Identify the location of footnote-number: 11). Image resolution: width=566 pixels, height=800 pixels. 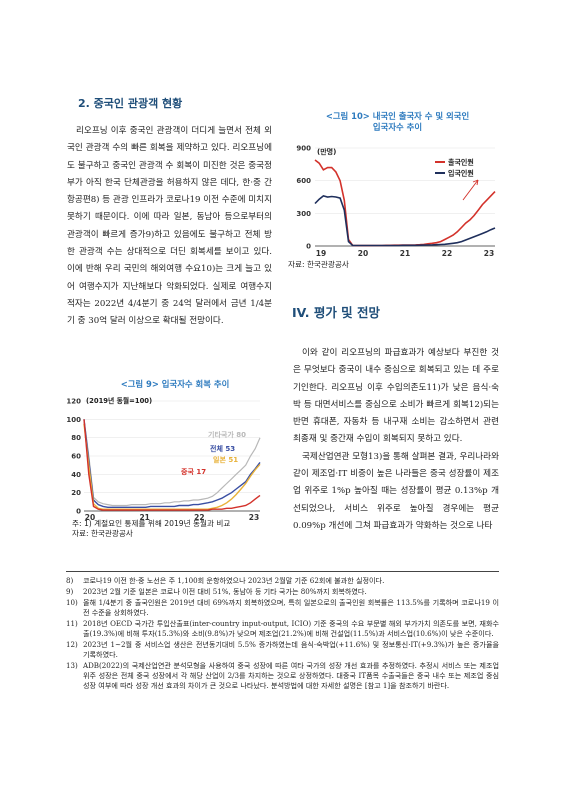
(72, 623).